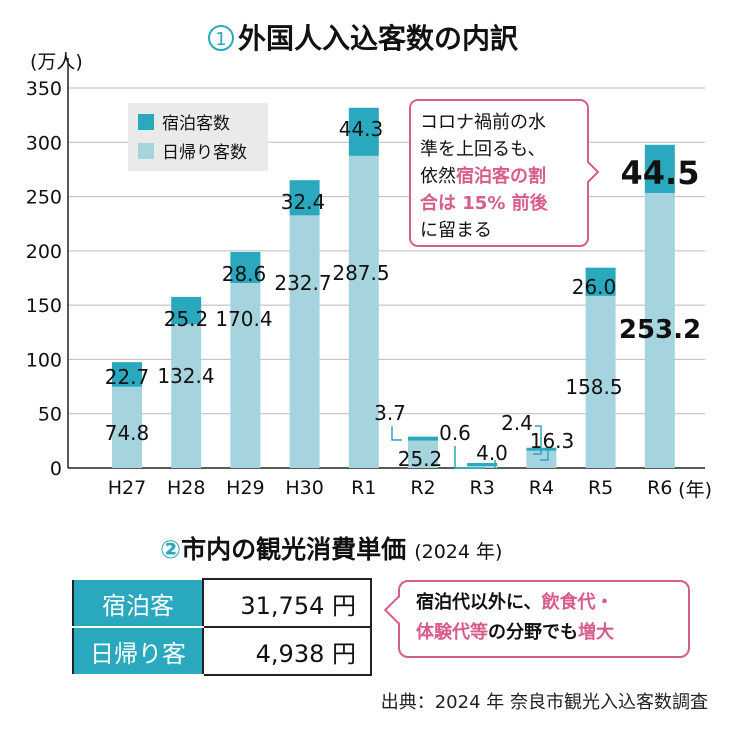 The height and width of the screenshot is (730, 748). I want to click on data-label-day: 74.8, so click(127, 433).